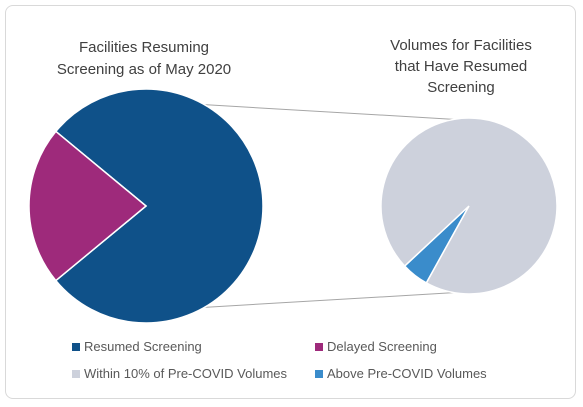 The image size is (583, 407). Describe the element at coordinates (143, 346) in the screenshot. I see `legend-label-resumed-screening: Resumed Screening` at that location.